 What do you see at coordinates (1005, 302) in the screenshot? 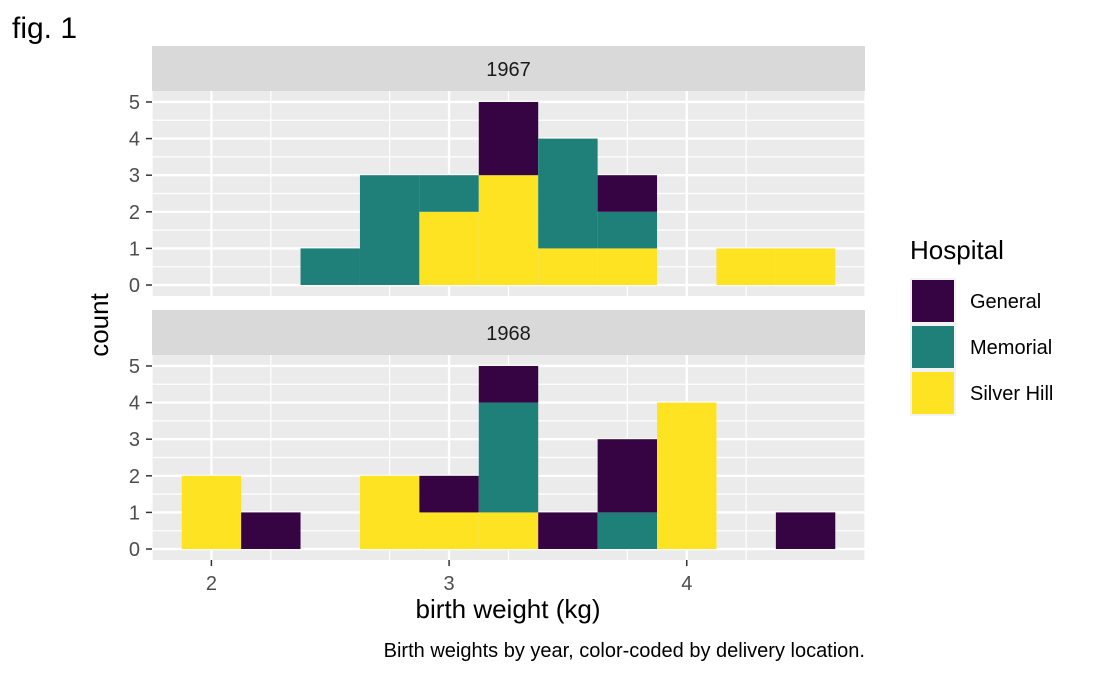
I see `legend-label: General` at bounding box center [1005, 302].